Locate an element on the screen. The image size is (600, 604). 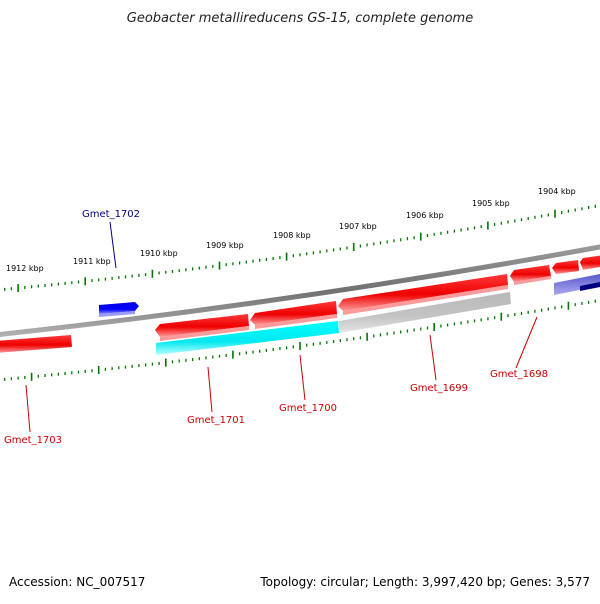
gene-gray is located at coordinates (425, 312).